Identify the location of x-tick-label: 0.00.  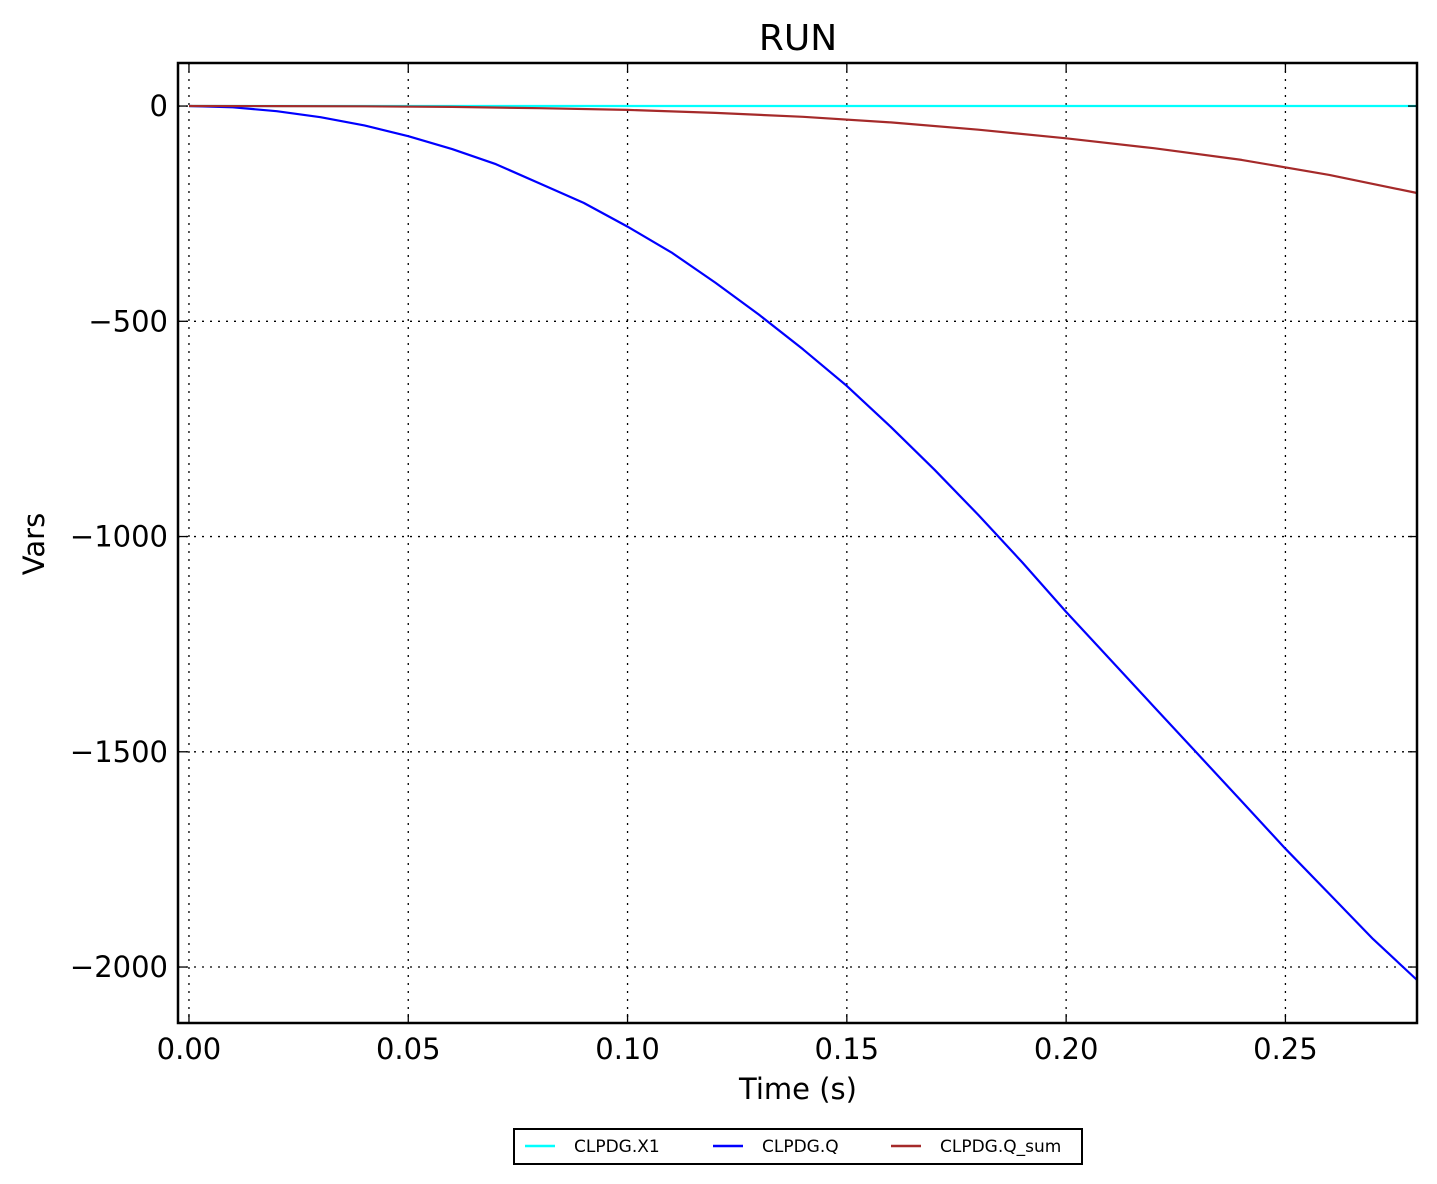
(189, 1049).